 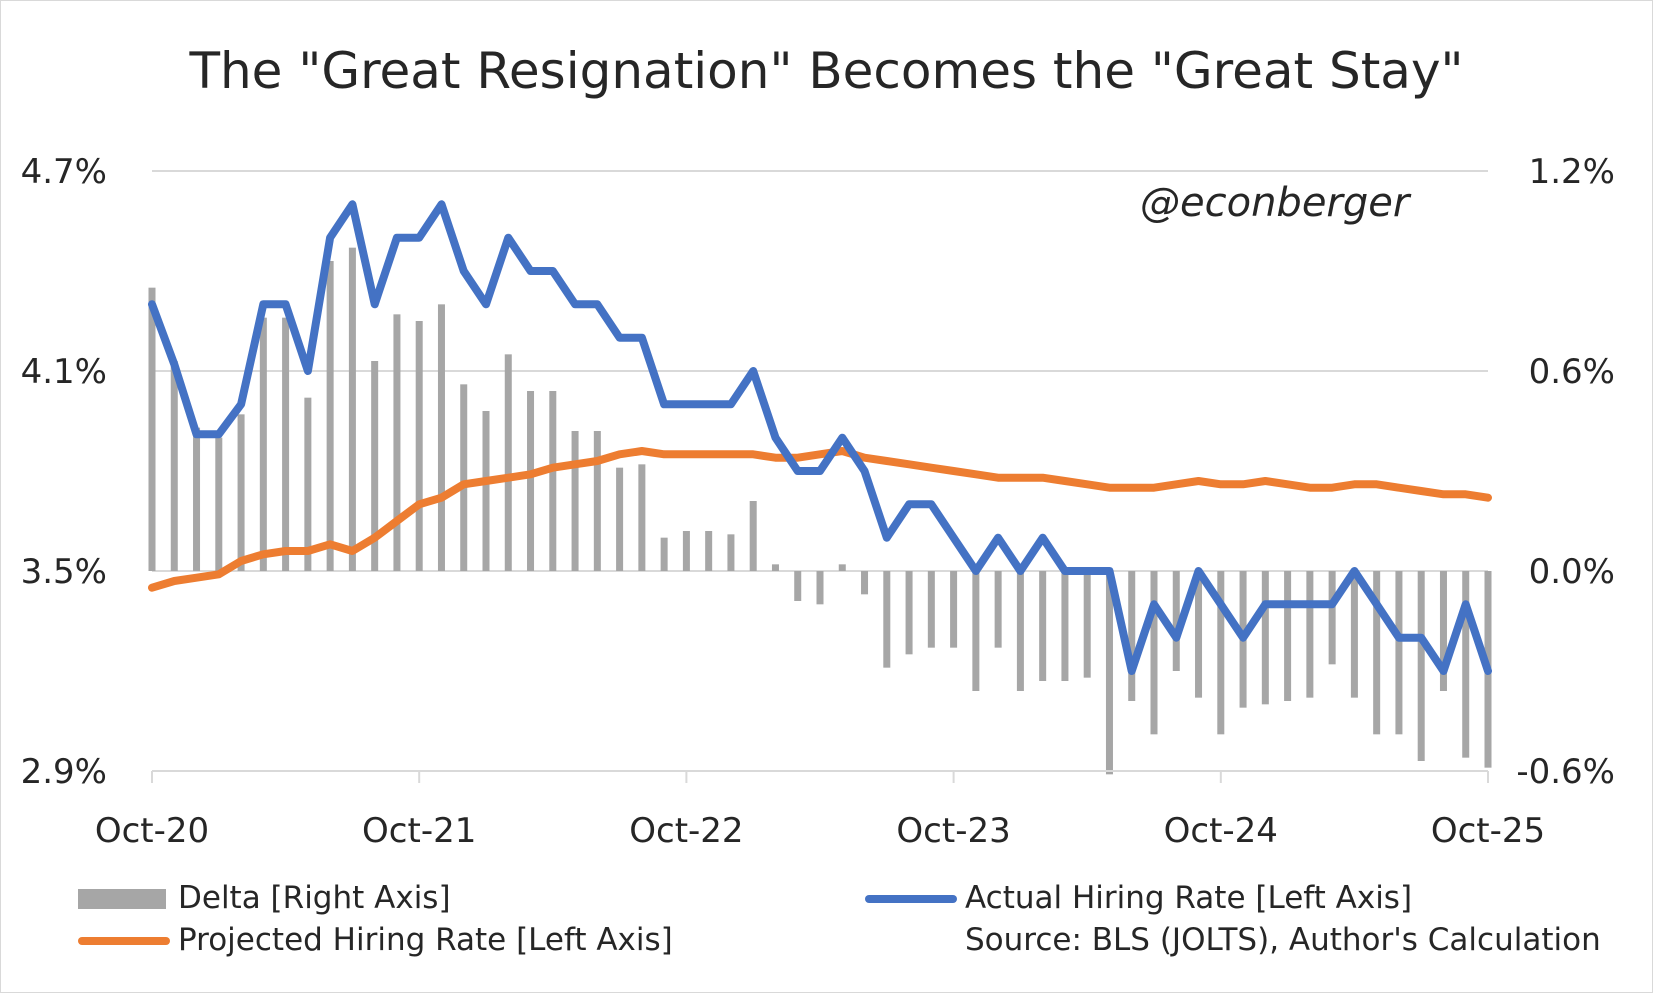 I want to click on x-axis-tick-label: Oct-24, so click(x=1221, y=831).